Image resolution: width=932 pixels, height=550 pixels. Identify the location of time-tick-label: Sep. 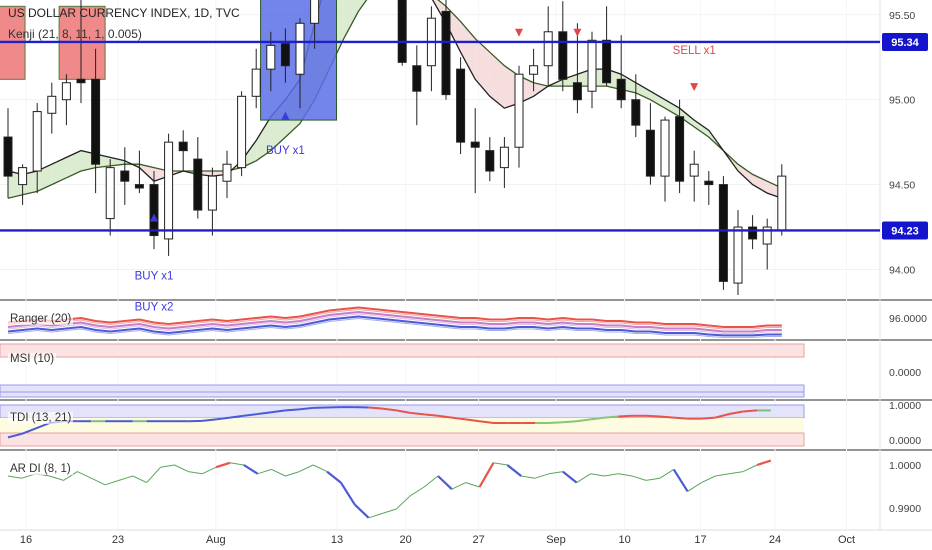
(556, 540).